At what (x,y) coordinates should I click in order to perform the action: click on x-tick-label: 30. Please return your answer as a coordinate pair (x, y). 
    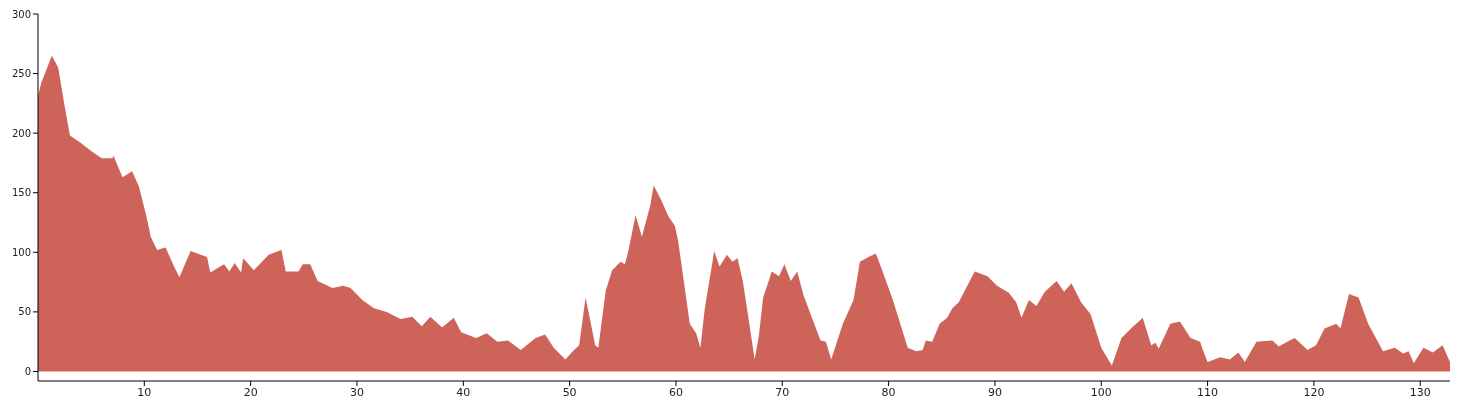
    Looking at the image, I should click on (356, 392).